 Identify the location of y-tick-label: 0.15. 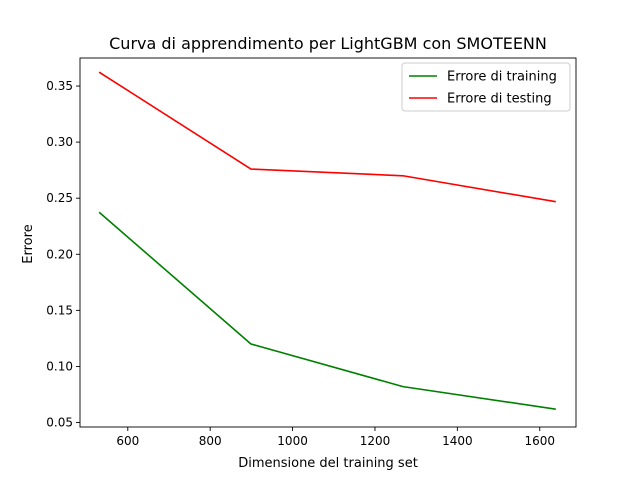
(59, 310).